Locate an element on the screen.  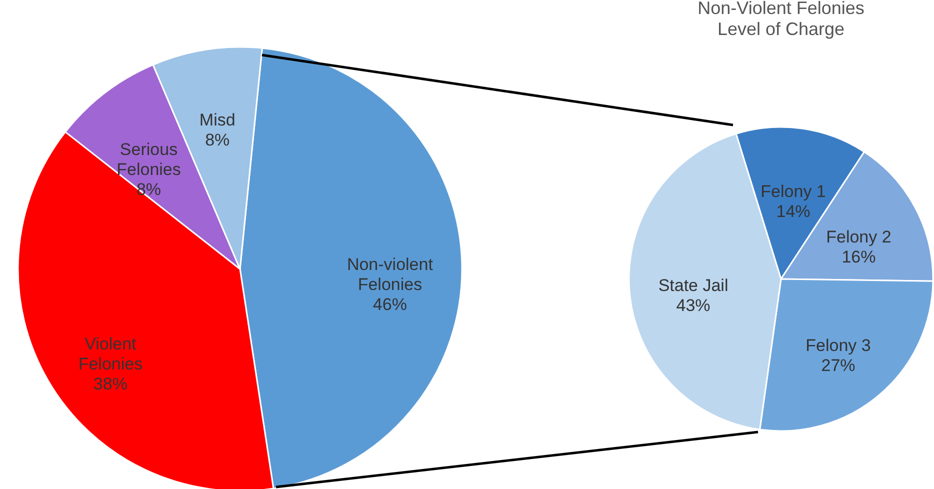
slice-label: Felony 1 is located at coordinates (793, 191).